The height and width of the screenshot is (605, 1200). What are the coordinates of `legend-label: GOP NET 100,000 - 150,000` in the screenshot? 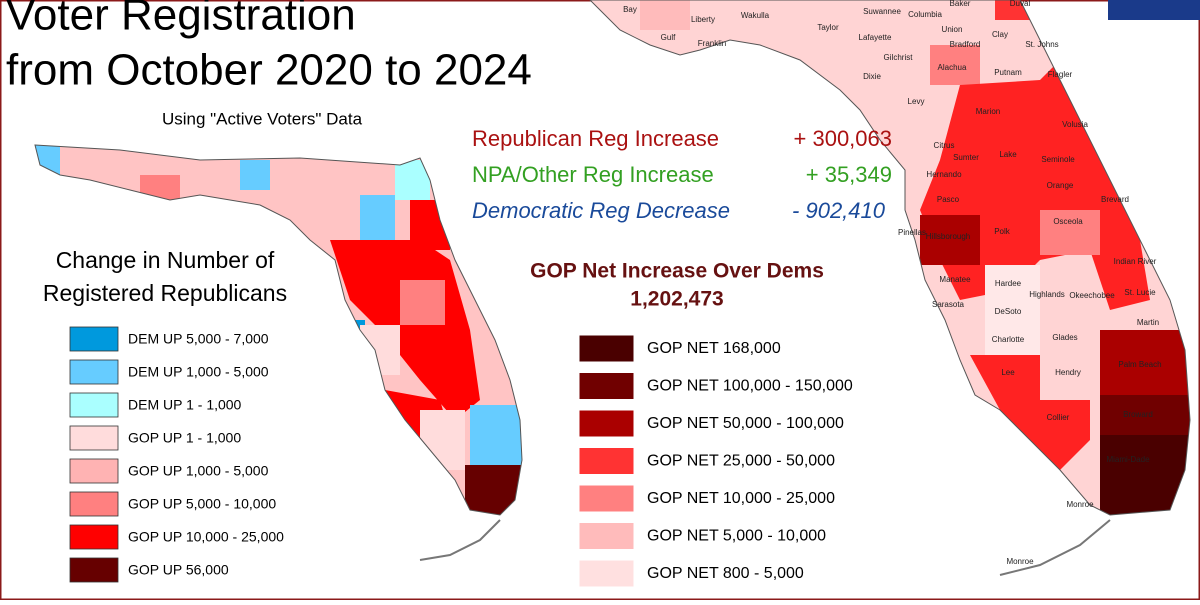 It's located at (750, 386).